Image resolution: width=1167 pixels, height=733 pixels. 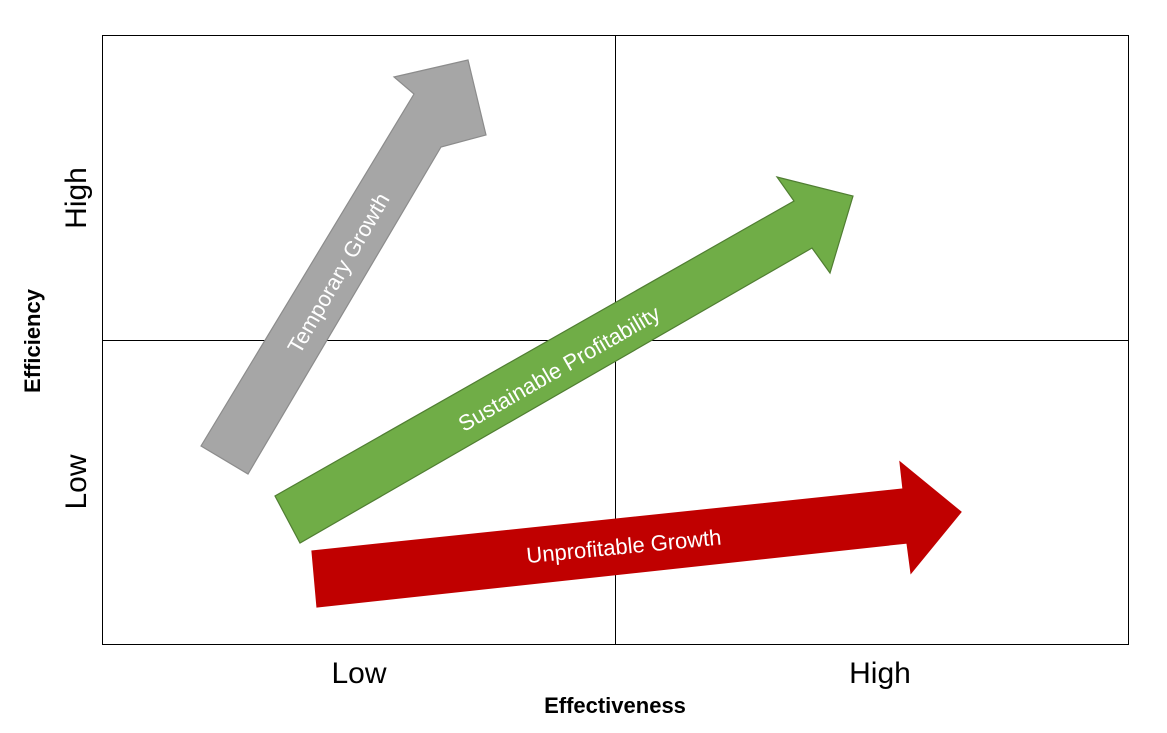 What do you see at coordinates (76, 481) in the screenshot?
I see `y-axis-low-label: Low` at bounding box center [76, 481].